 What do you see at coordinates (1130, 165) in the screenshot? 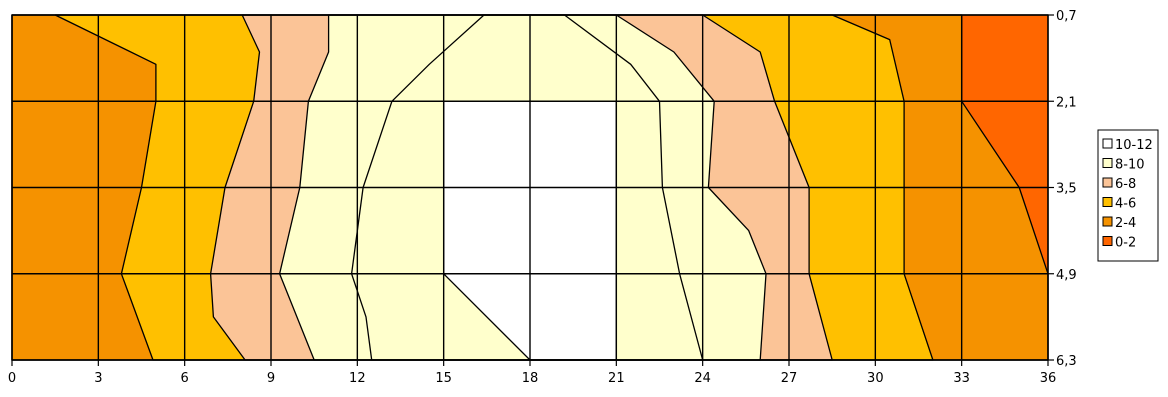
I see `legend-label: 8-10` at bounding box center [1130, 165].